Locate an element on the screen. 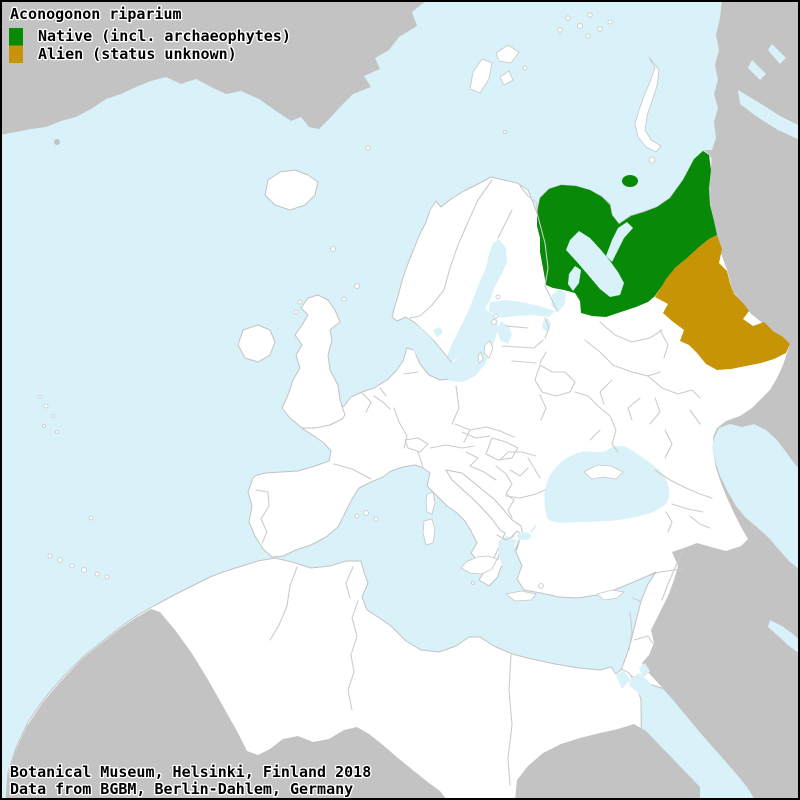 The image size is (800, 800). island-cyprus is located at coordinates (610, 595).